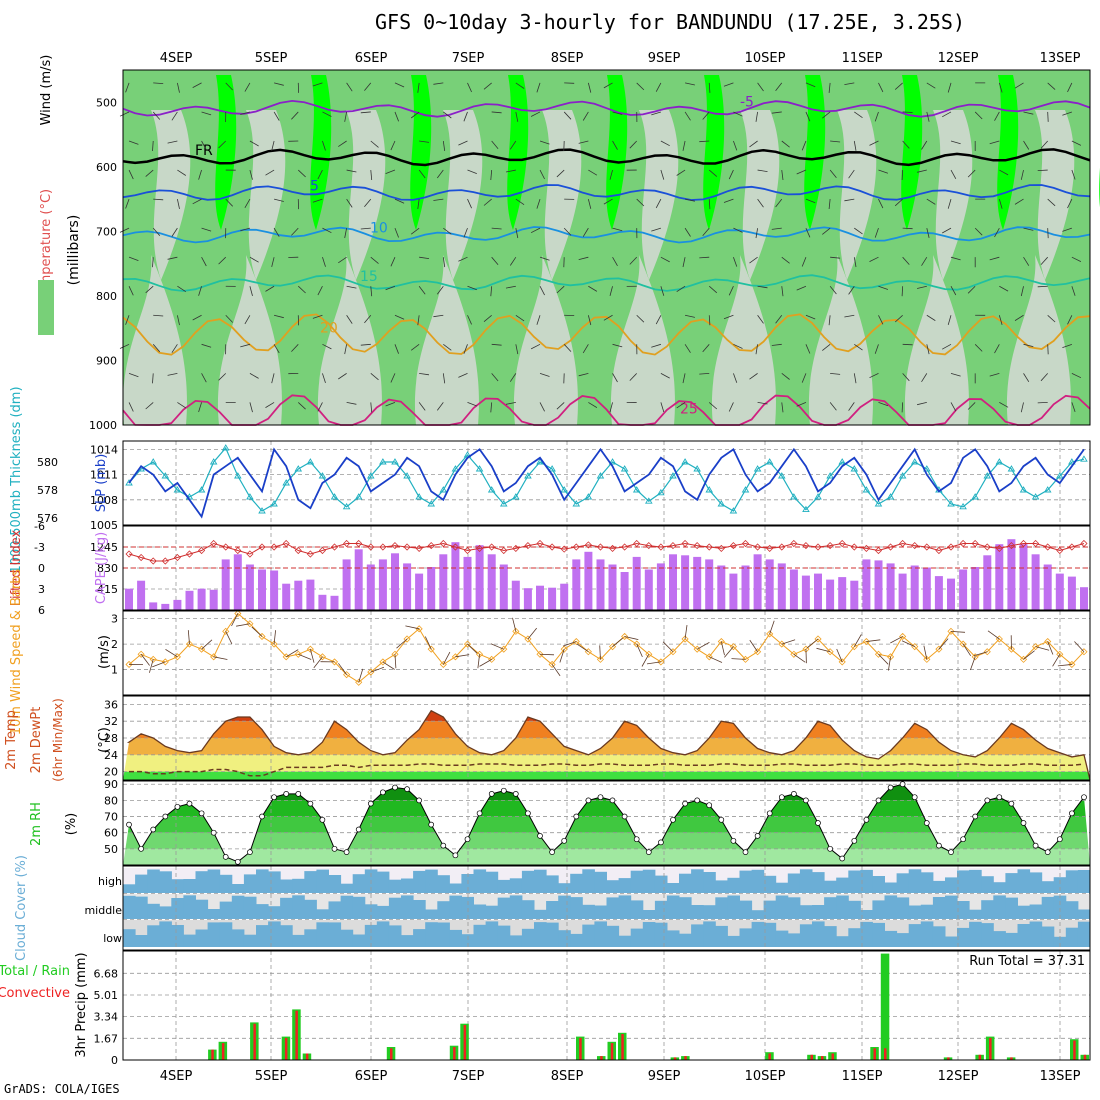  What do you see at coordinates (106, 1038) in the screenshot?
I see `precip-tick-label: 1.67` at bounding box center [106, 1038].